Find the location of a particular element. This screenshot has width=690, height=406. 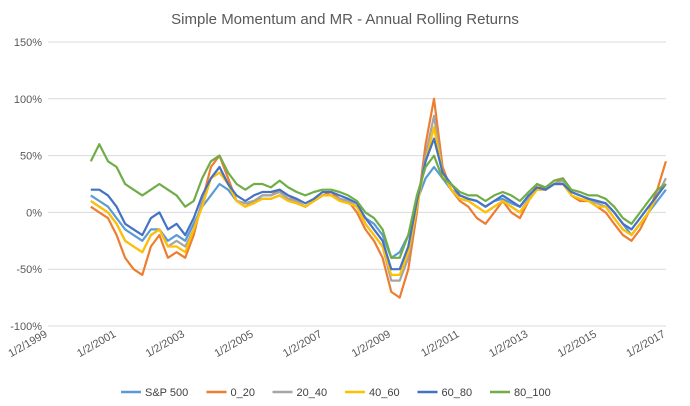

legend-label: 20_40 is located at coordinates (312, 393).